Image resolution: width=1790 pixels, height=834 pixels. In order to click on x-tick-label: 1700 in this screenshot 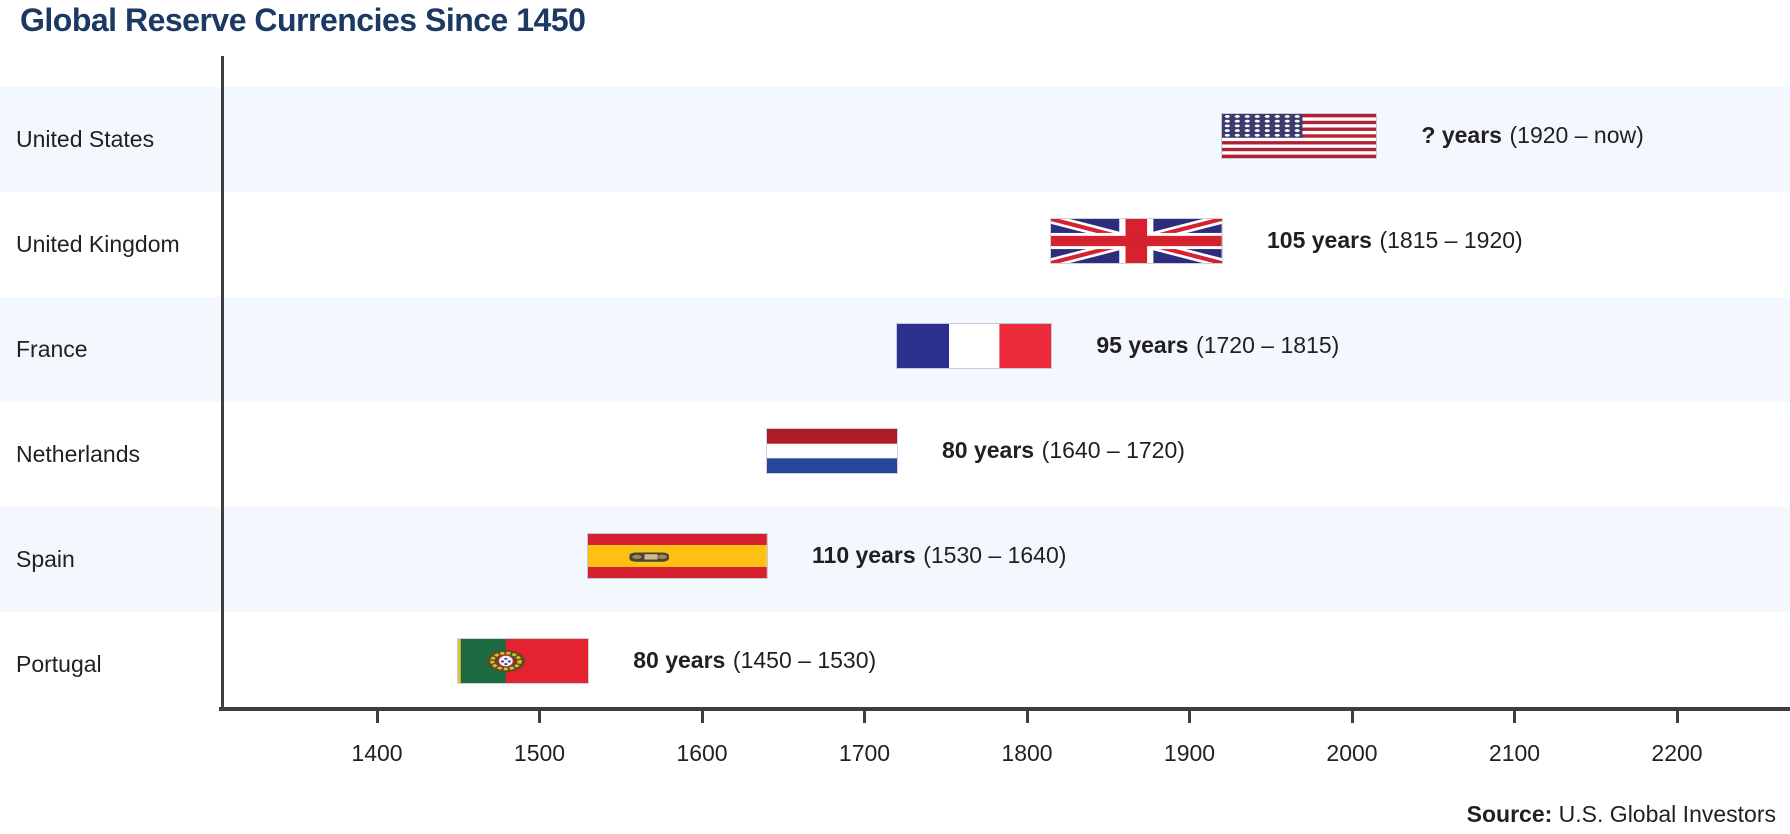, I will do `click(864, 753)`.